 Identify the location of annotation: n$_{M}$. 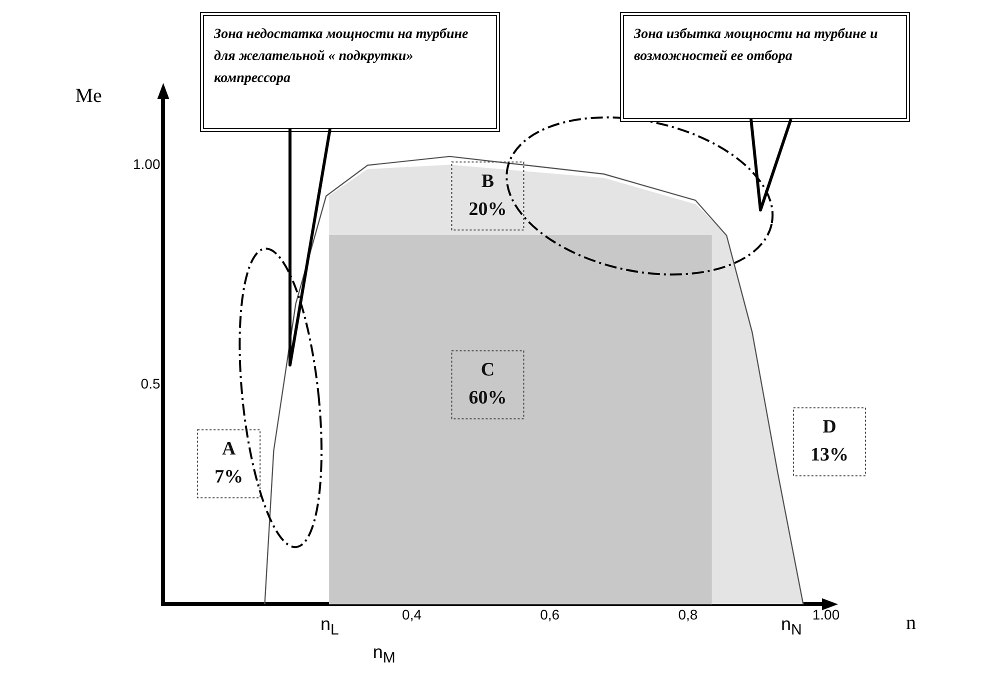
(384, 654).